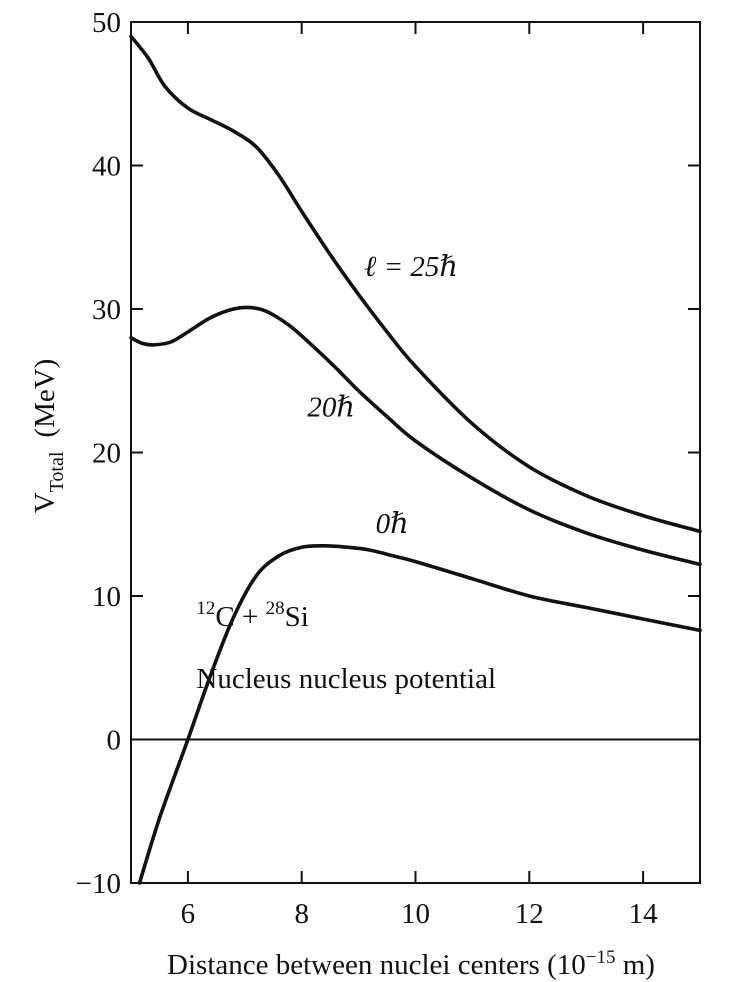 Image resolution: width=751 pixels, height=982 pixels. Describe the element at coordinates (106, 23) in the screenshot. I see `y-tick-label: 50` at that location.